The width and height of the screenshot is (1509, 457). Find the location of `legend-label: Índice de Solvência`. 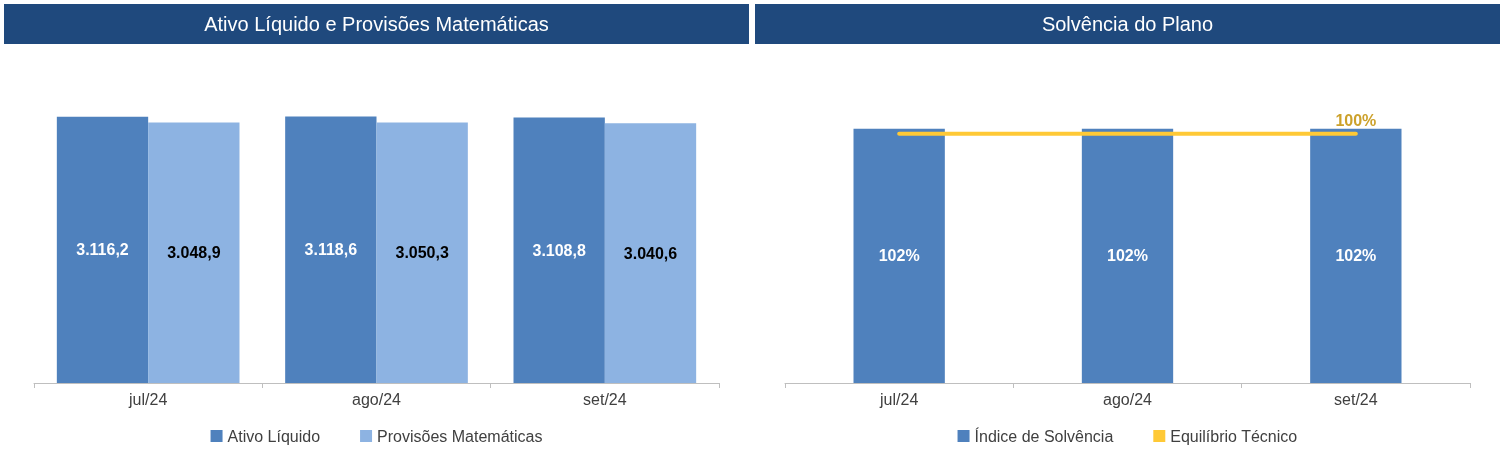

legend-label: Índice de Solvência is located at coordinates (1044, 435).